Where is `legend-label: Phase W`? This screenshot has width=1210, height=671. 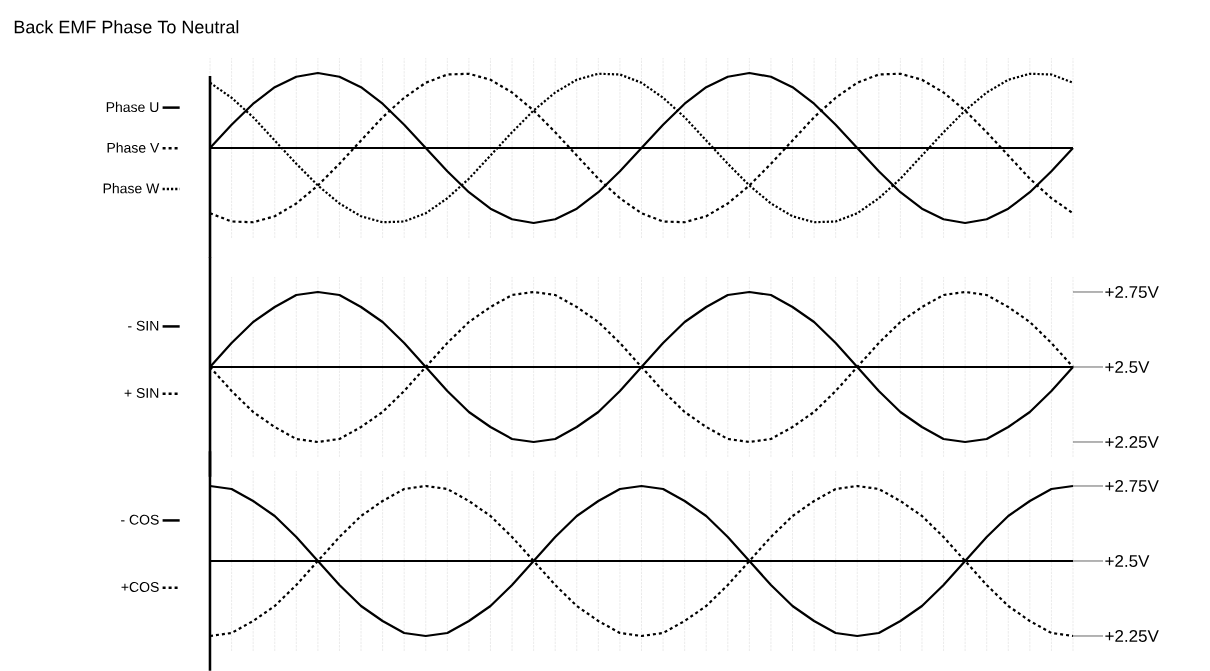 legend-label: Phase W is located at coordinates (131, 188).